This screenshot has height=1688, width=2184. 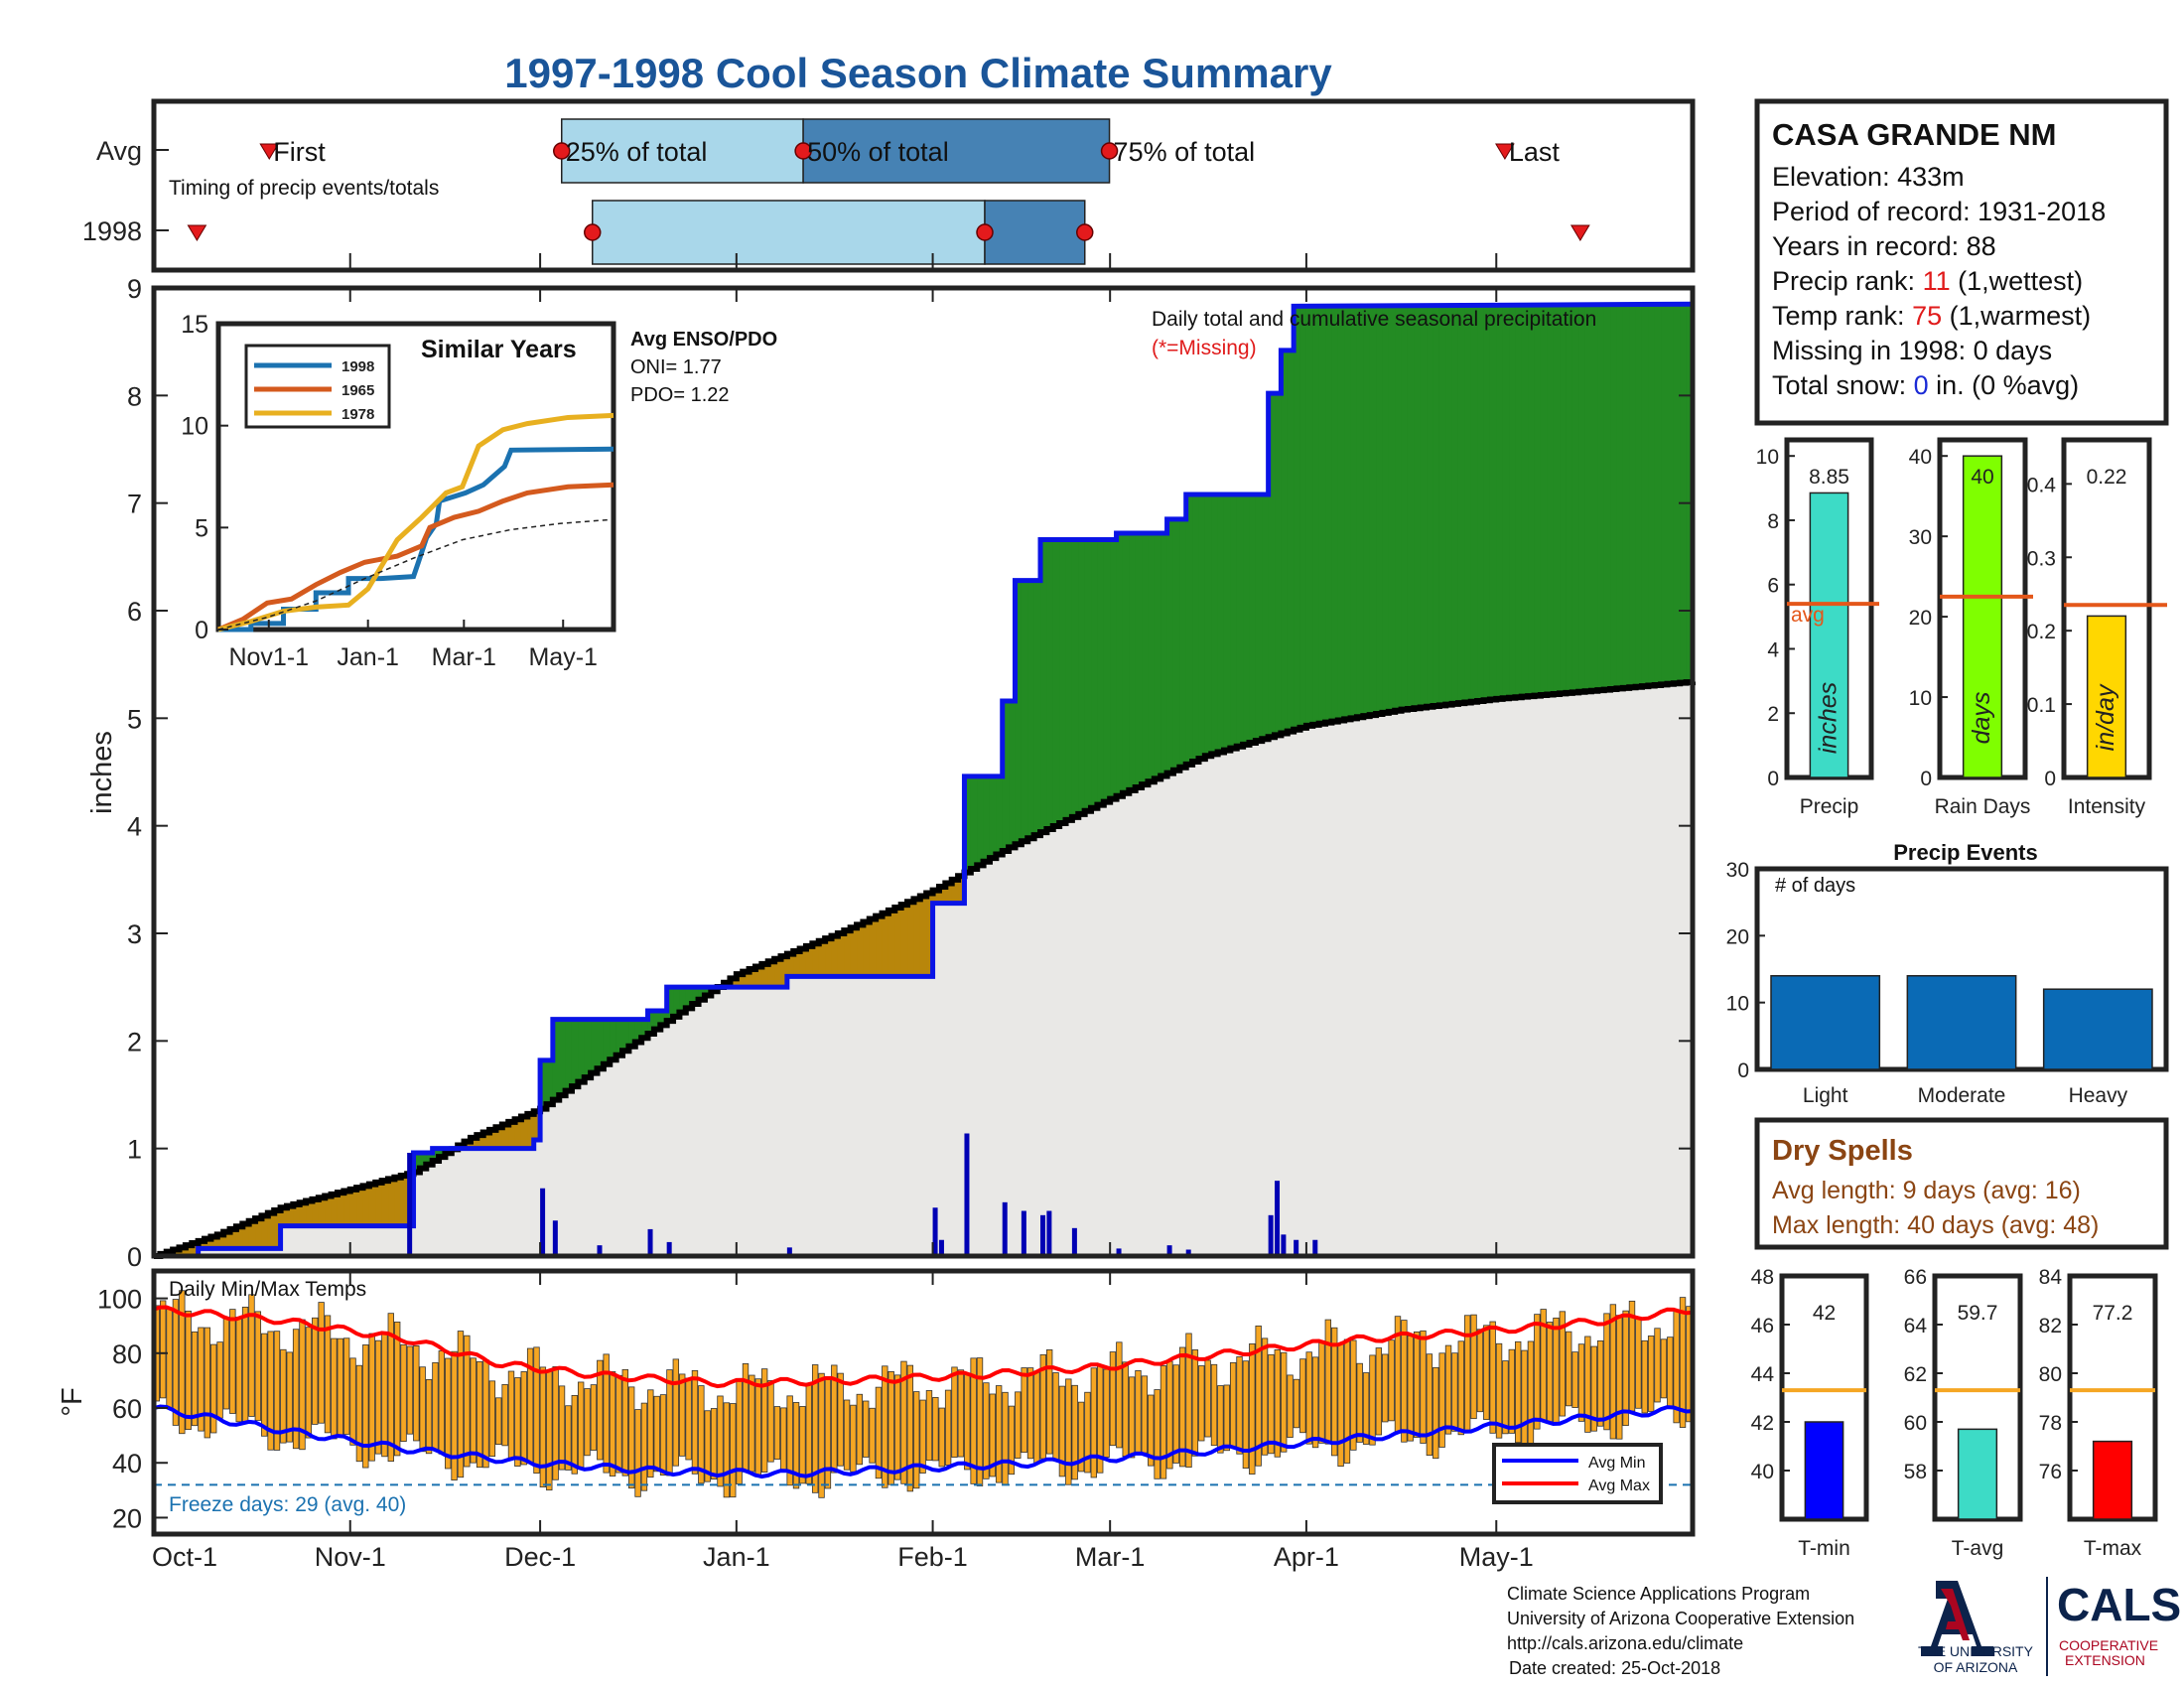 I want to click on panel-category-label: T-min, so click(x=1824, y=1548).